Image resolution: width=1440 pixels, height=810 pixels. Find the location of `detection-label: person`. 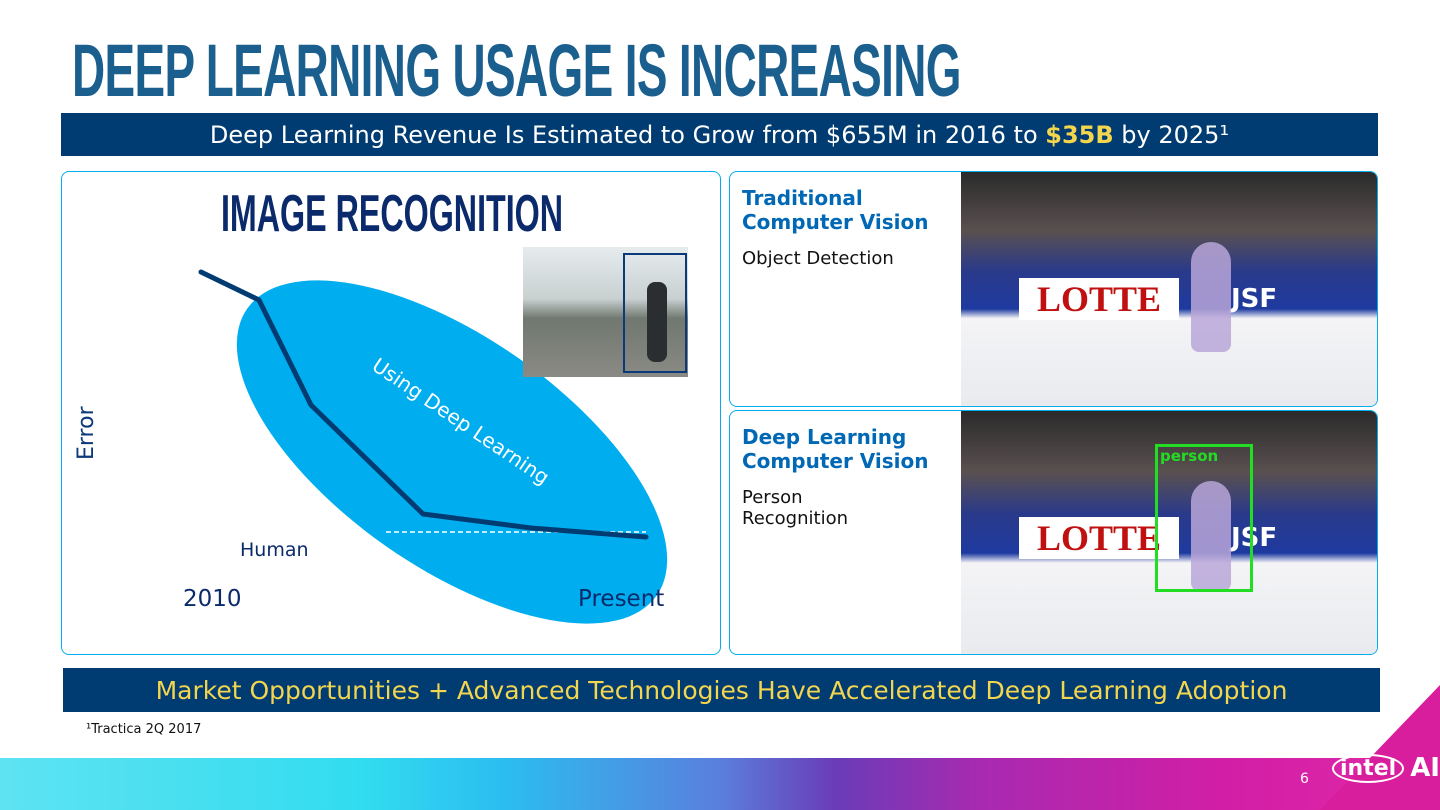

detection-label: person is located at coordinates (1189, 456).